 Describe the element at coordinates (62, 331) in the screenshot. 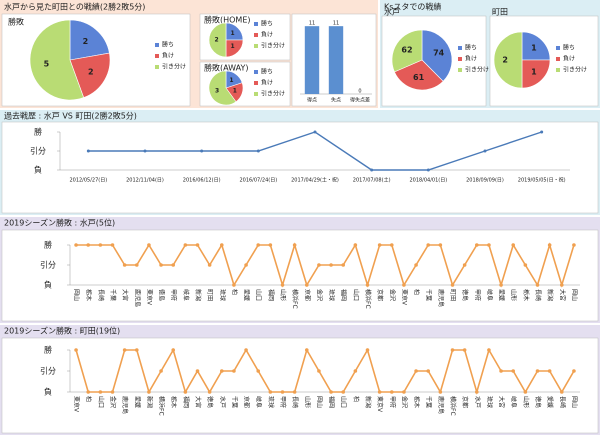

I see `section-title: 2019シーズン勝敗 : 町田(19位)` at that location.